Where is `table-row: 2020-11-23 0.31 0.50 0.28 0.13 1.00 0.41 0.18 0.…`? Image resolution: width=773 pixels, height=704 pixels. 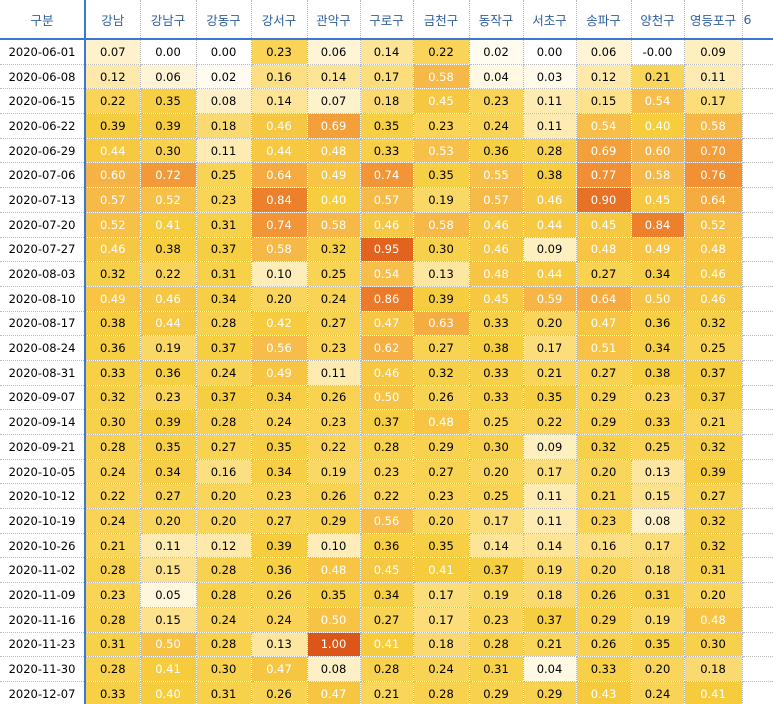
table-row: 2020-11-23 0.31 0.50 0.28 0.13 1.00 0.41 0.18 0.… is located at coordinates (386, 645).